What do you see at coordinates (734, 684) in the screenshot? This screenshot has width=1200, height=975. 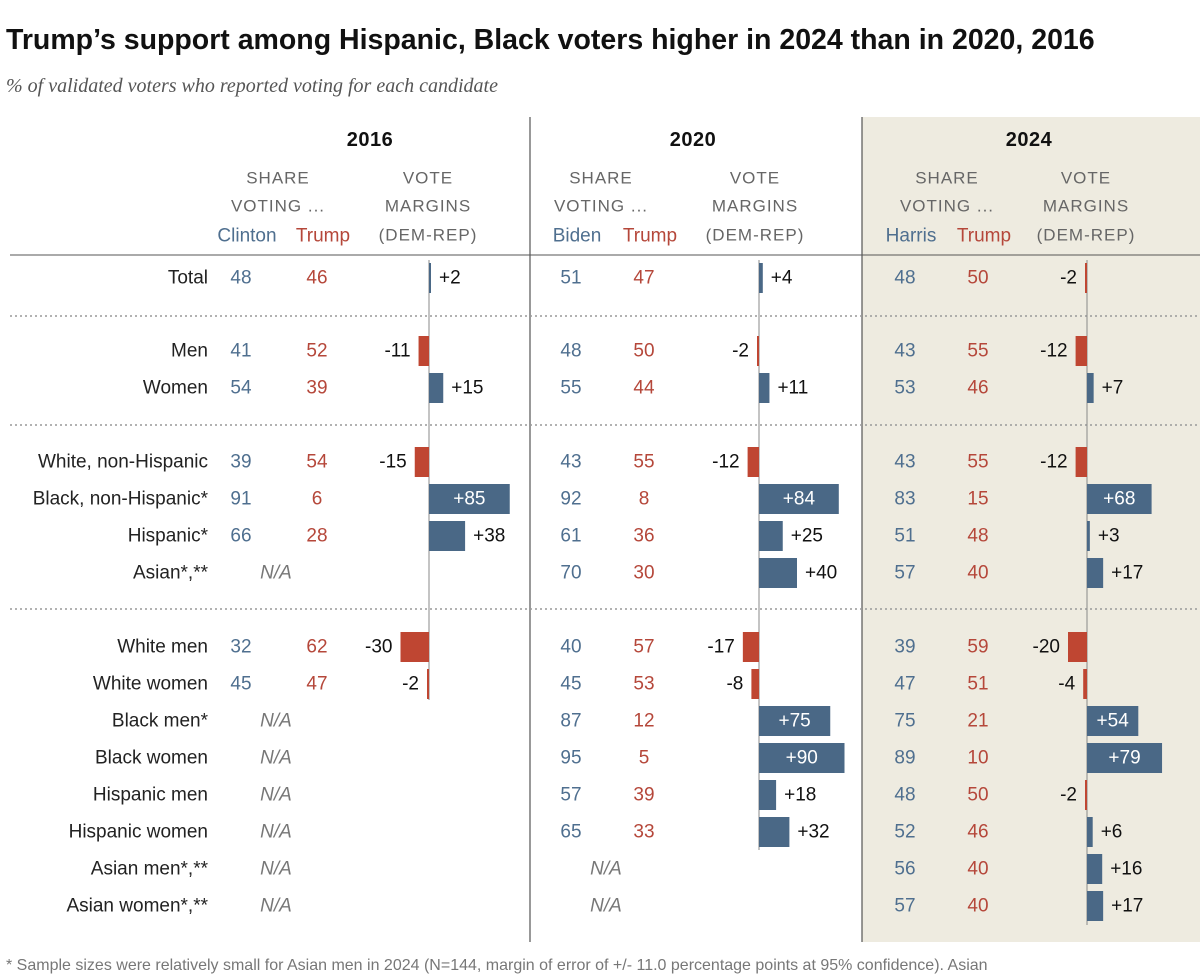 I see `margin-value: -8` at bounding box center [734, 684].